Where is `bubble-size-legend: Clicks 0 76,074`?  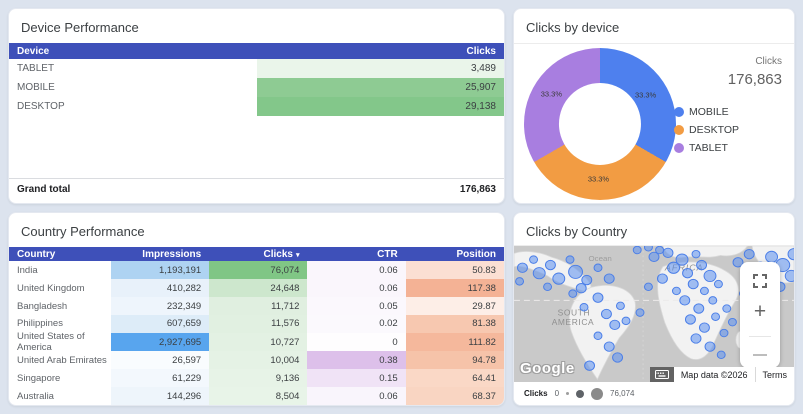 bubble-size-legend: Clicks 0 76,074 is located at coordinates (654, 393).